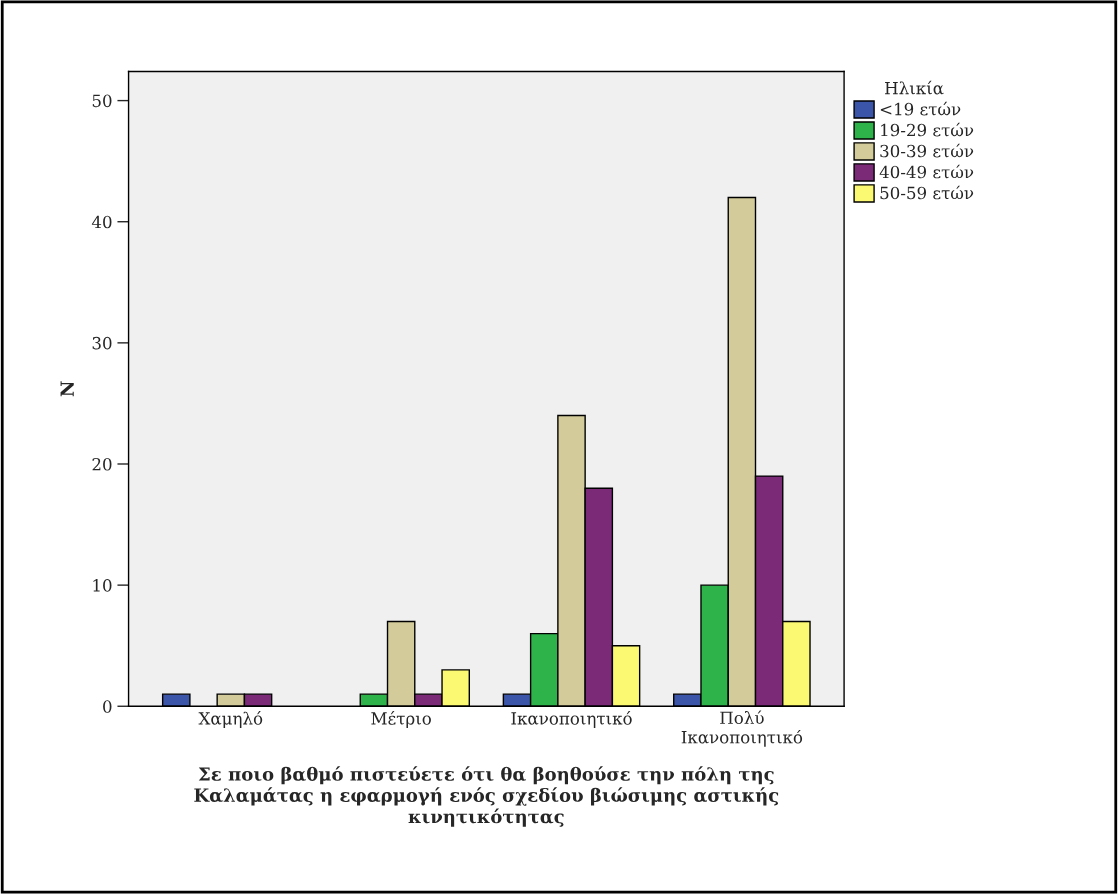 The height and width of the screenshot is (894, 1118). What do you see at coordinates (102, 343) in the screenshot?
I see `y-tick-label: 30` at bounding box center [102, 343].